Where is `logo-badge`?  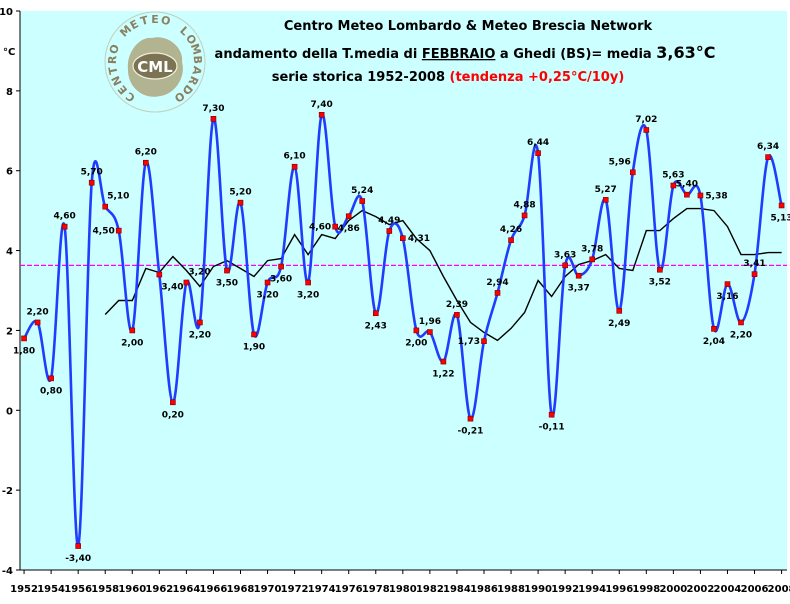 logo-badge is located at coordinates (155, 66).